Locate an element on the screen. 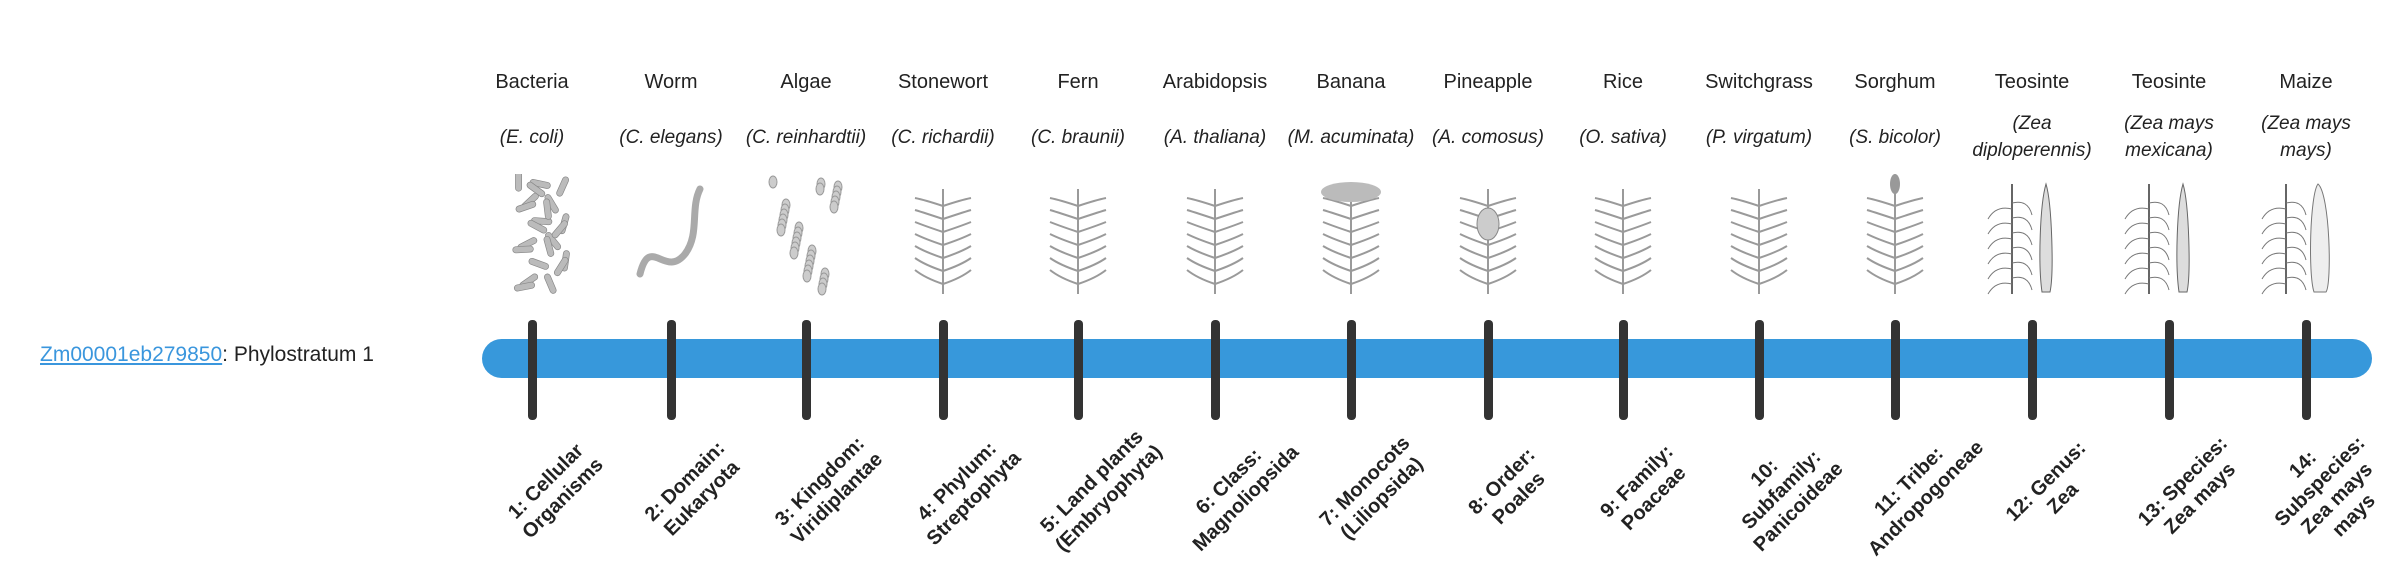 This screenshot has height=580, width=2400. species-column: Fern (C. braunii) is located at coordinates (1078, 181).